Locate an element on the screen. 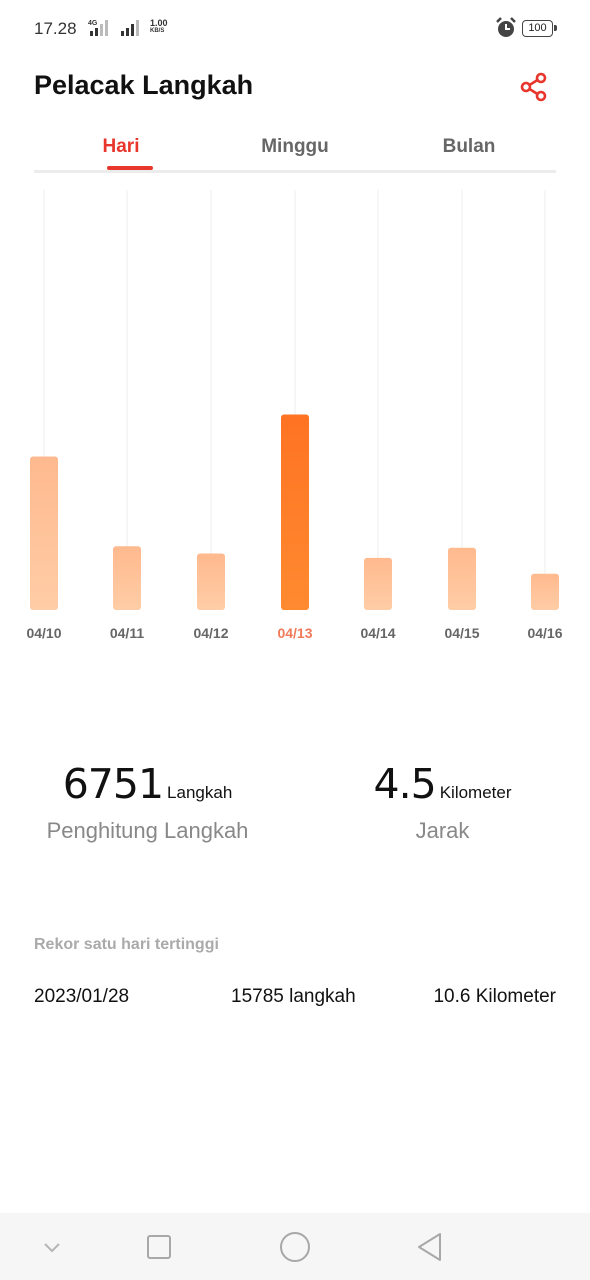  page-title: Pelacak Langkah is located at coordinates (144, 85).